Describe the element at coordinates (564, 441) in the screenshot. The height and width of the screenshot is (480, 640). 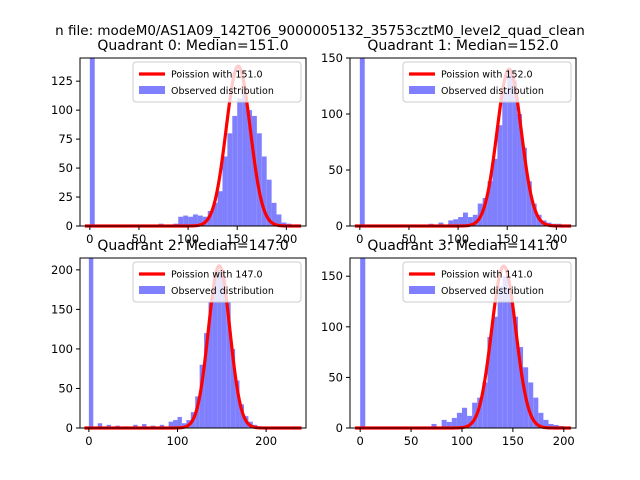
I see `x-tick-label: 200` at that location.